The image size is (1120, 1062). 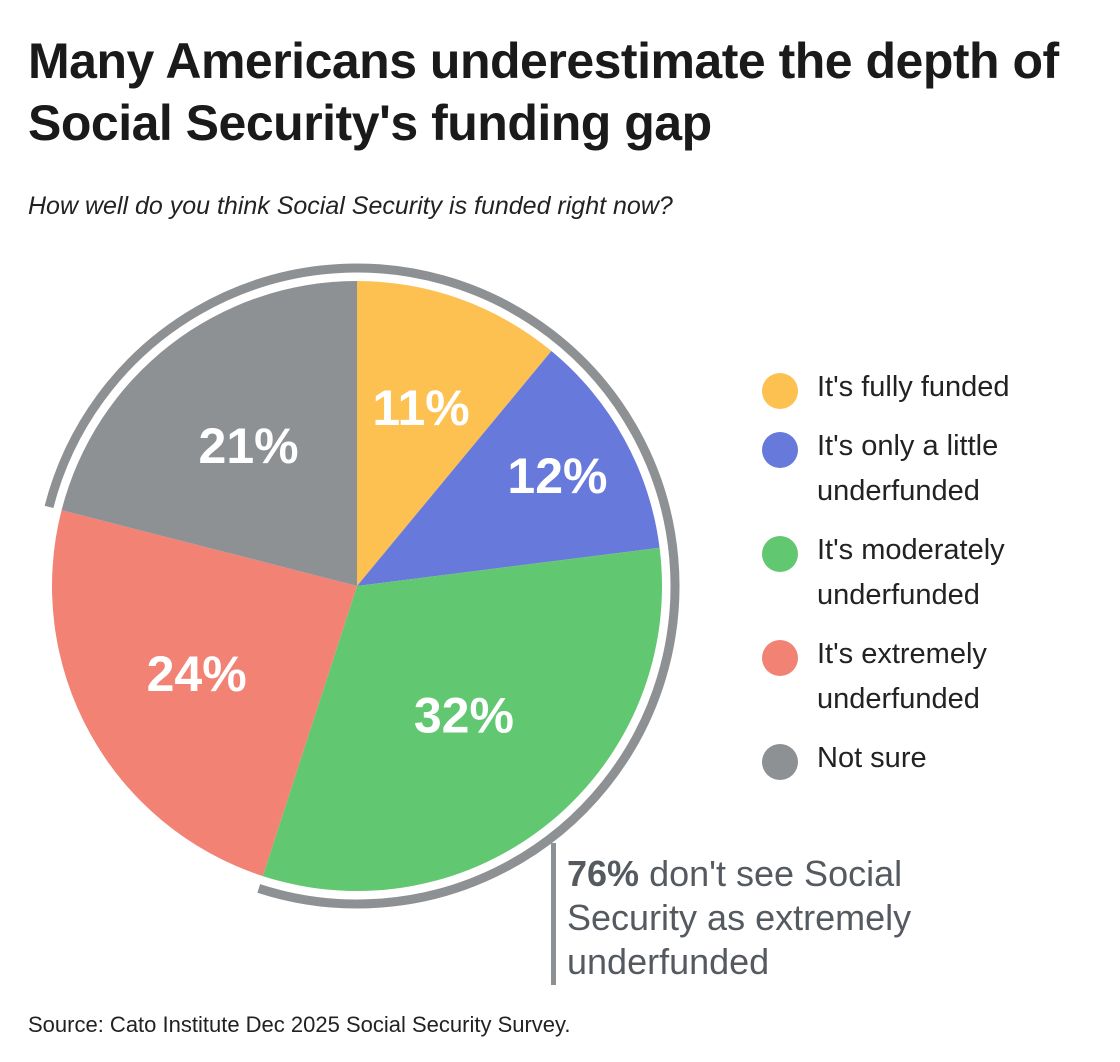 I want to click on slice-label: 21%, so click(x=249, y=446).